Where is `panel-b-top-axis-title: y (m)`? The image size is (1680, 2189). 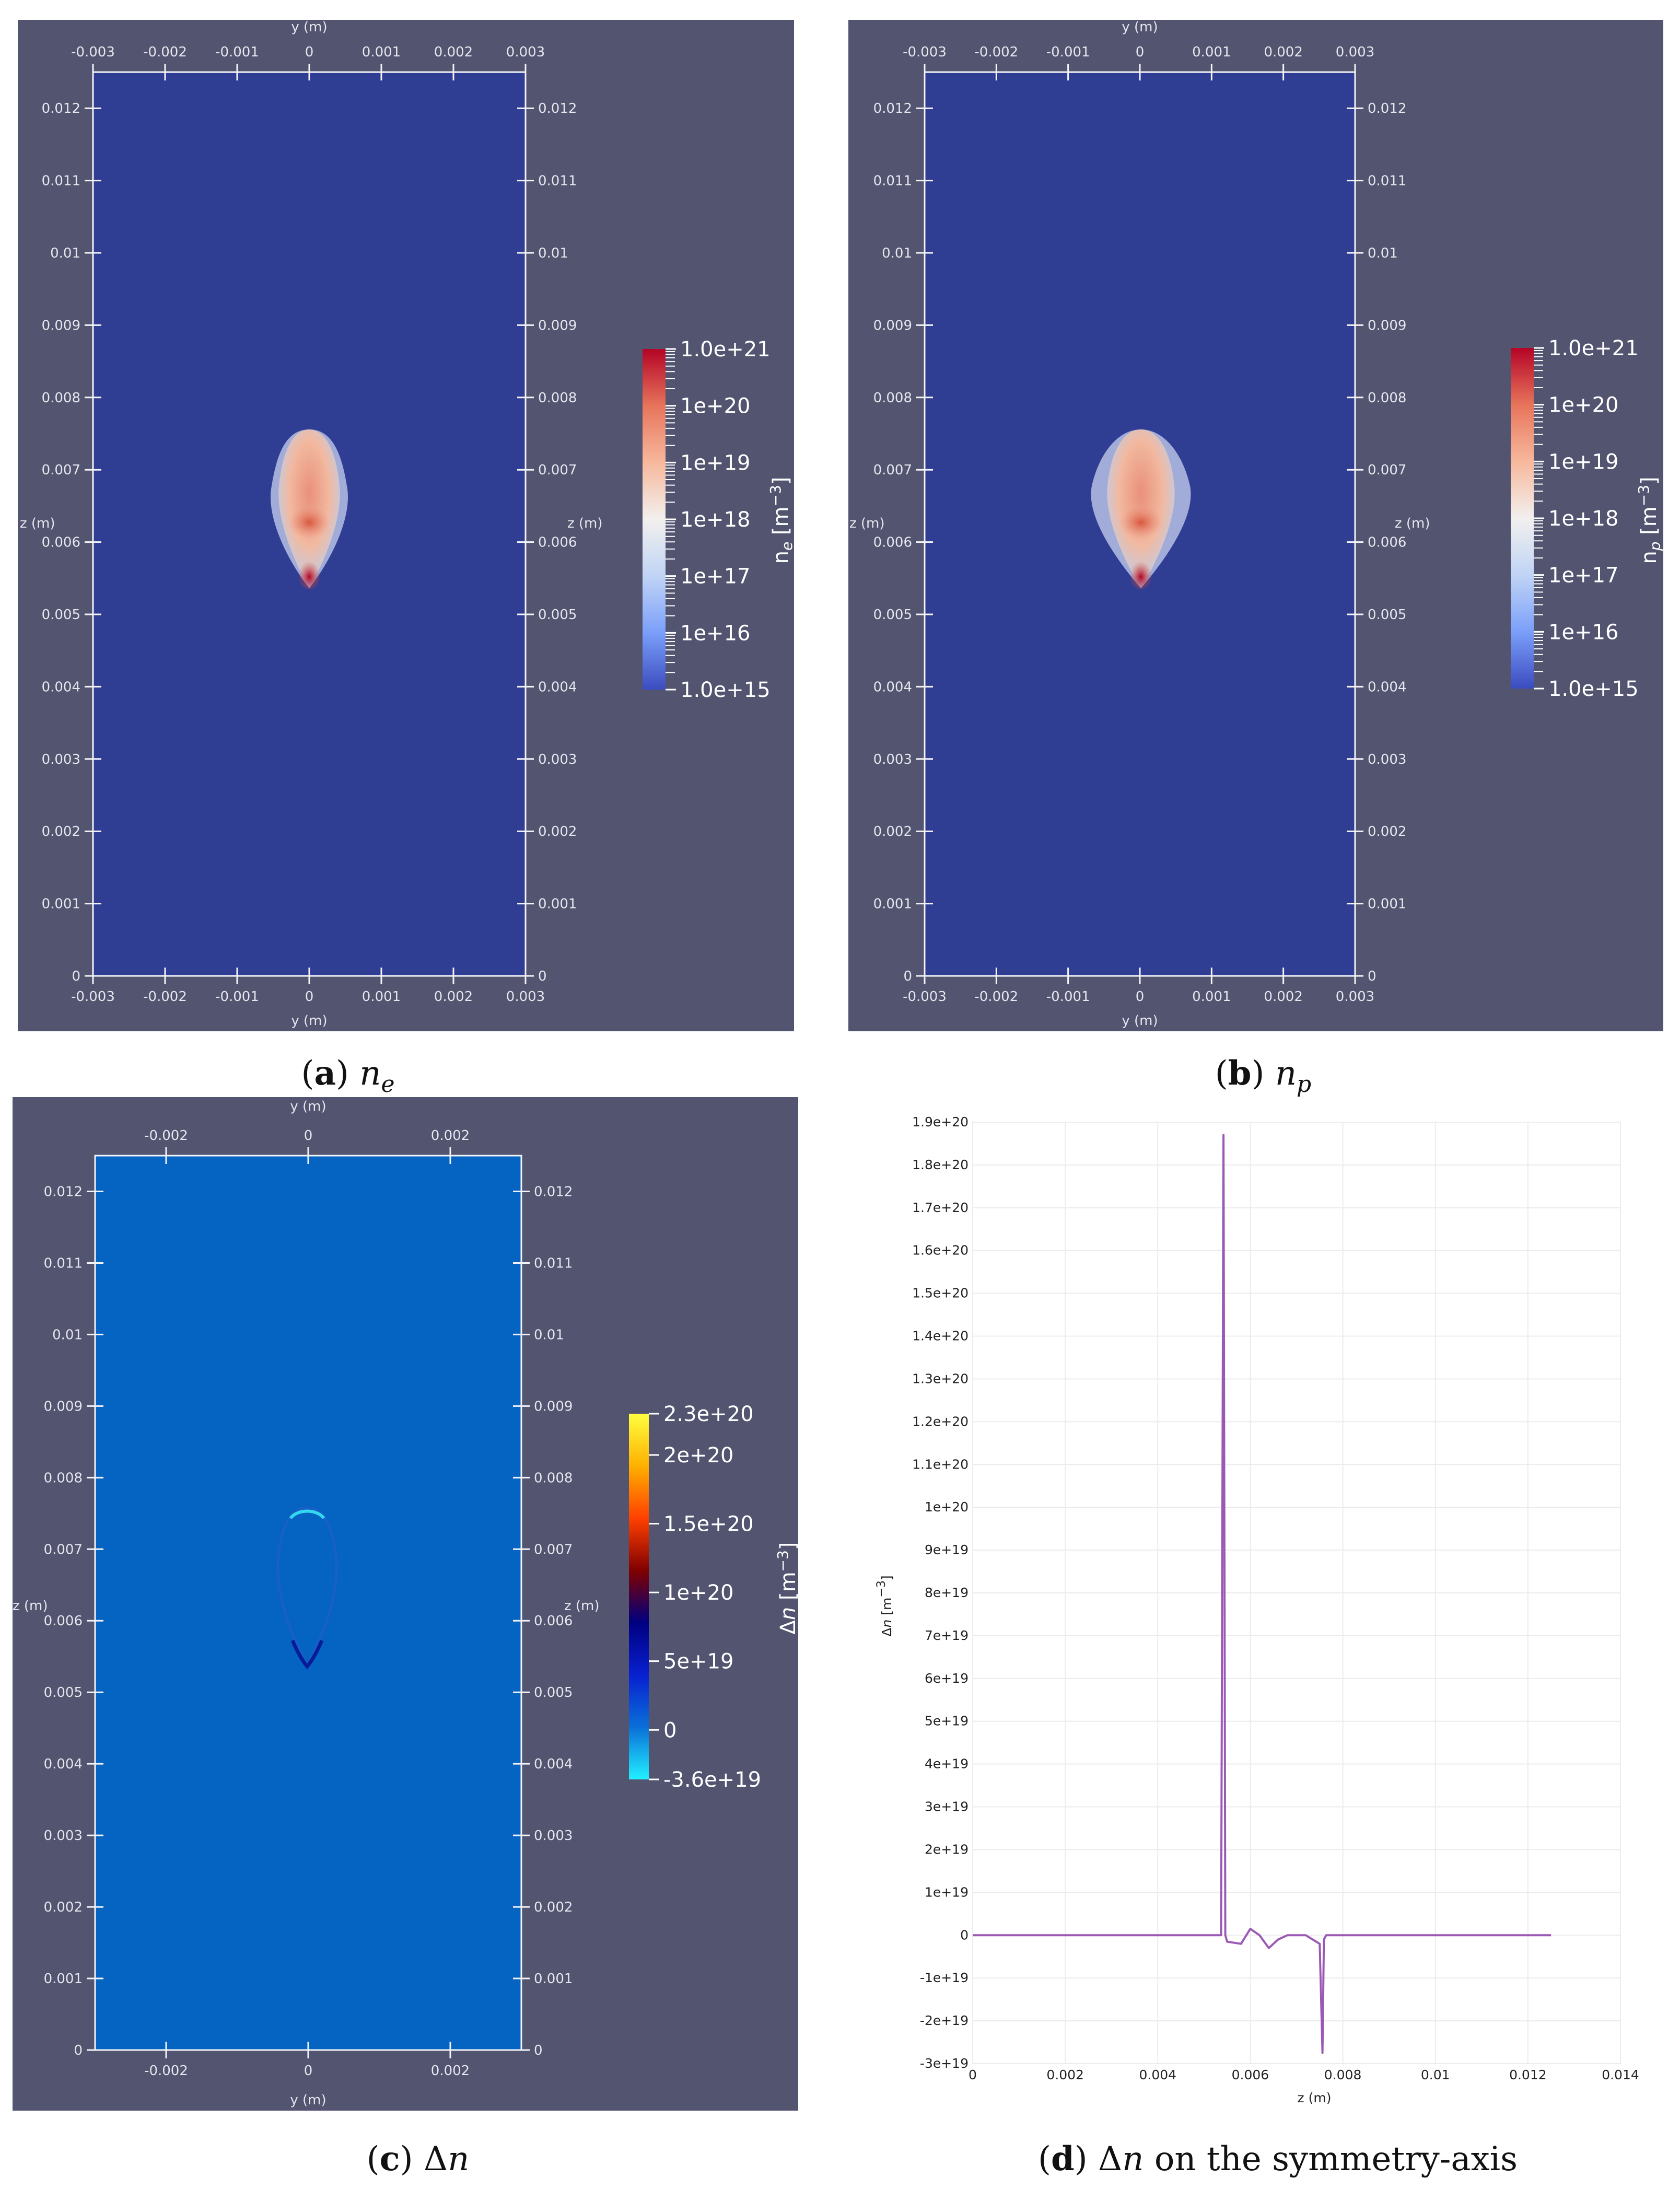
panel-b-top-axis-title: y (m) is located at coordinates (1140, 27).